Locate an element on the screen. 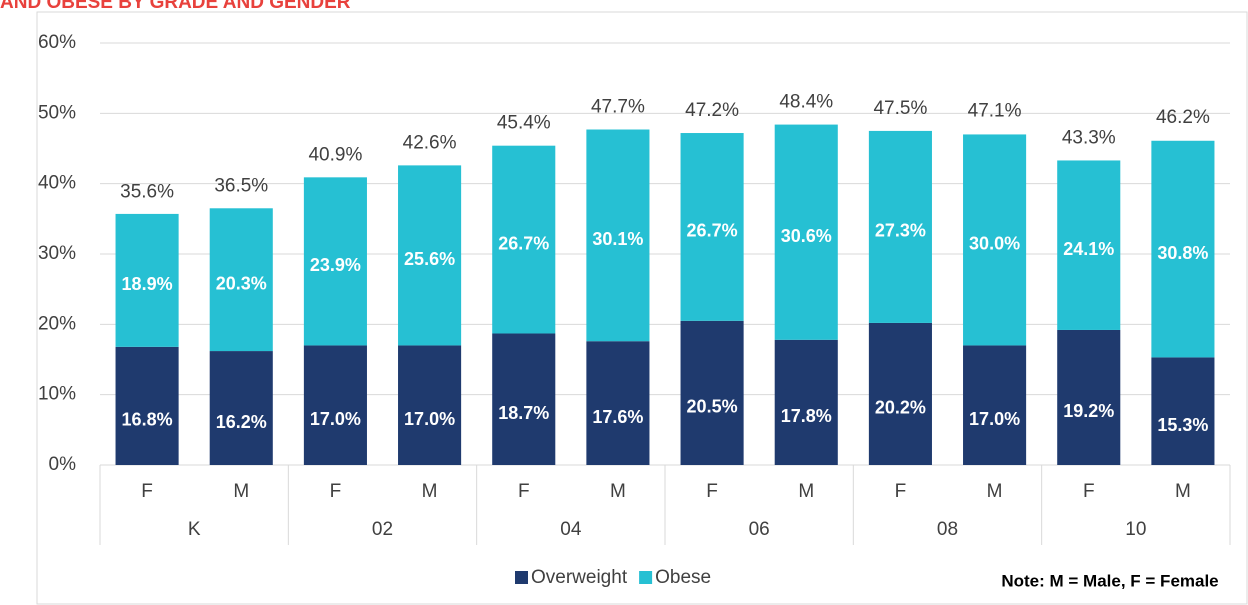  data-label: 17.8% is located at coordinates (806, 416).